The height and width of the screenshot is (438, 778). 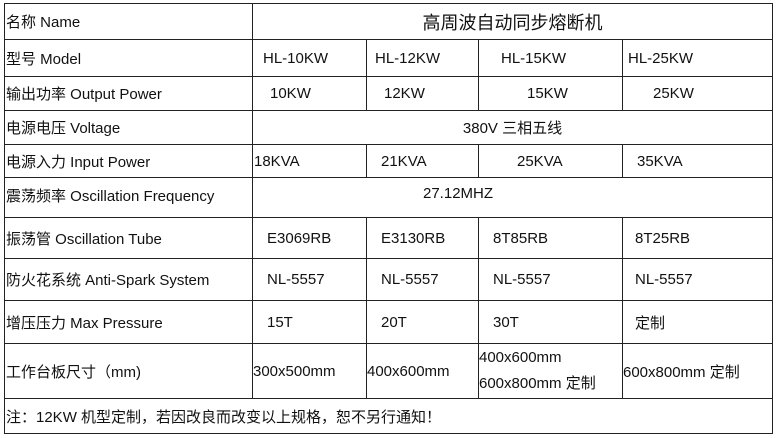 I want to click on cell-line: 600x800mm 定制, so click(x=537, y=383).